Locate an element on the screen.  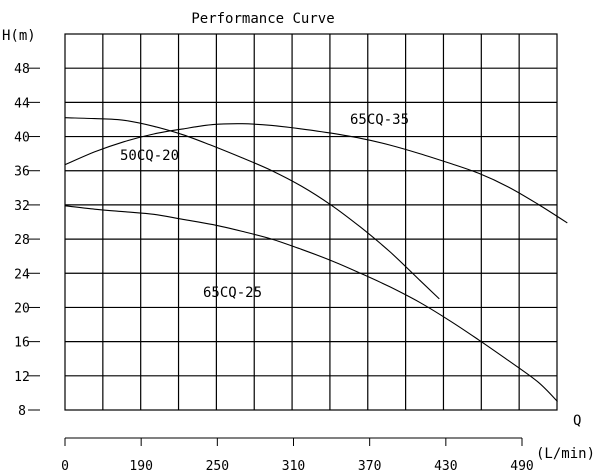
y-axis-label: H(m) is located at coordinates (19, 36).